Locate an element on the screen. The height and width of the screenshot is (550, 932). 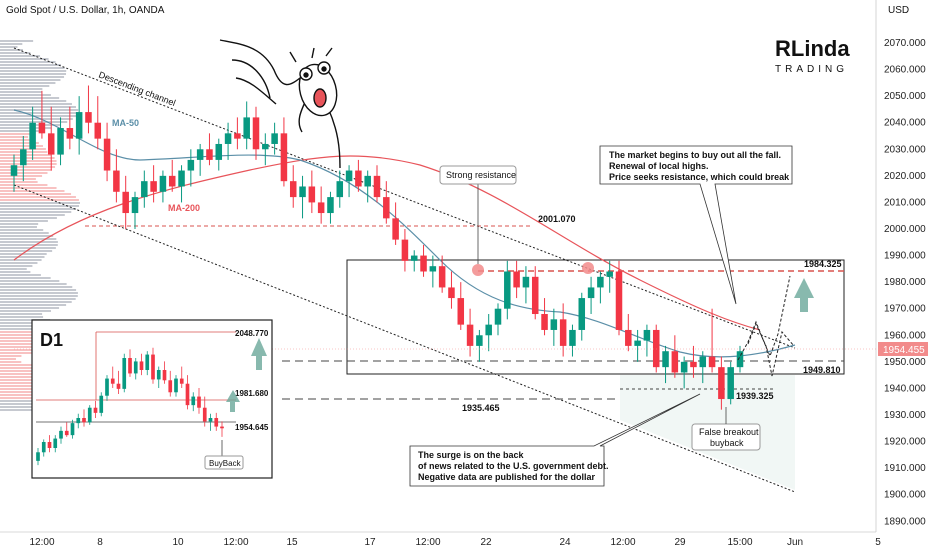
time-tick-label: 12:00 is located at coordinates (427, 542).